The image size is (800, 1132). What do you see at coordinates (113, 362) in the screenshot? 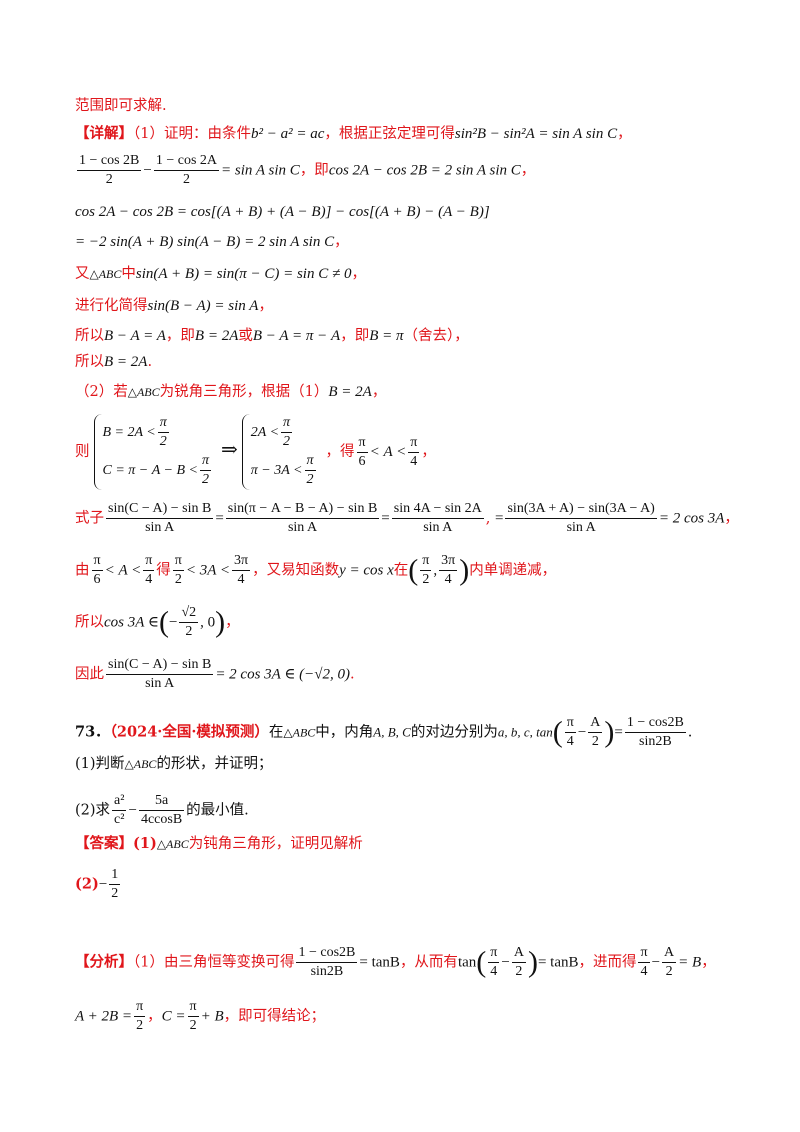
I see `line-conclusion-1: 所以B = 2A.` at bounding box center [113, 362].